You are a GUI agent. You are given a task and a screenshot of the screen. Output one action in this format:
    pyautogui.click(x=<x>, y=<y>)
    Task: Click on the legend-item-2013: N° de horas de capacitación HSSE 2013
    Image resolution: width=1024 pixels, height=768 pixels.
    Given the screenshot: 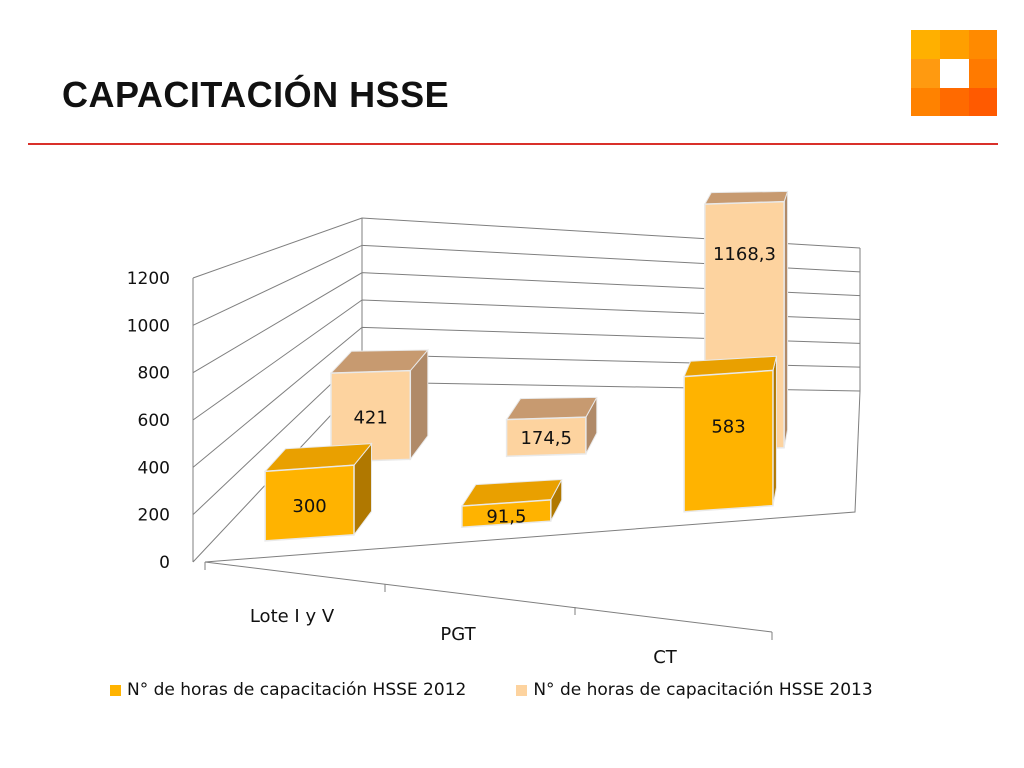 What is the action you would take?
    pyautogui.click(x=694, y=690)
    